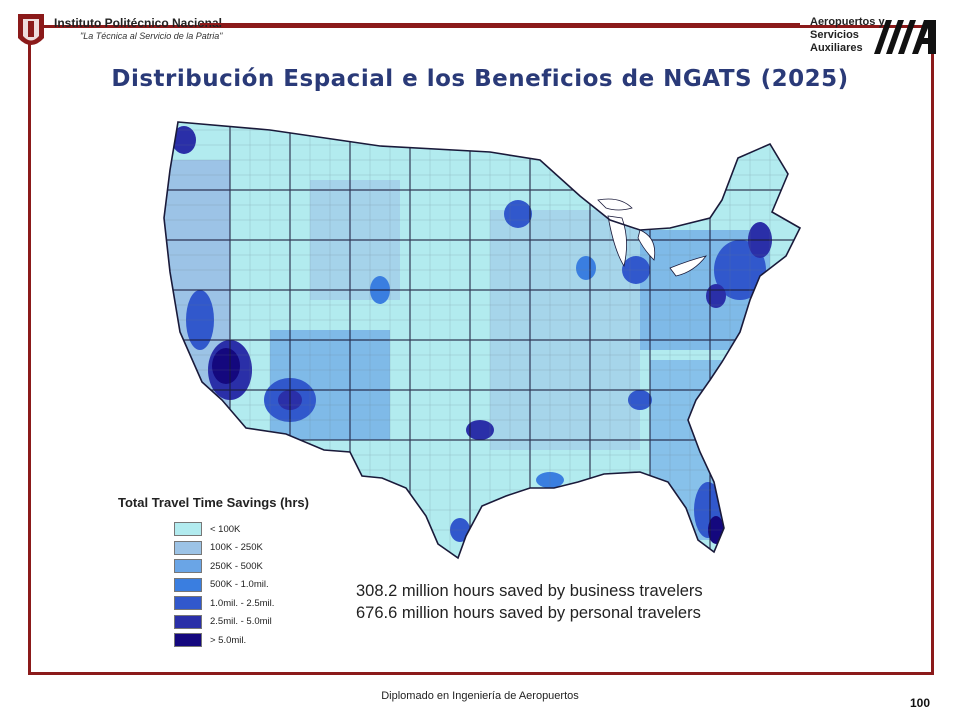 Image resolution: width=960 pixels, height=720 pixels. I want to click on ipn-logo, so click(31, 29).